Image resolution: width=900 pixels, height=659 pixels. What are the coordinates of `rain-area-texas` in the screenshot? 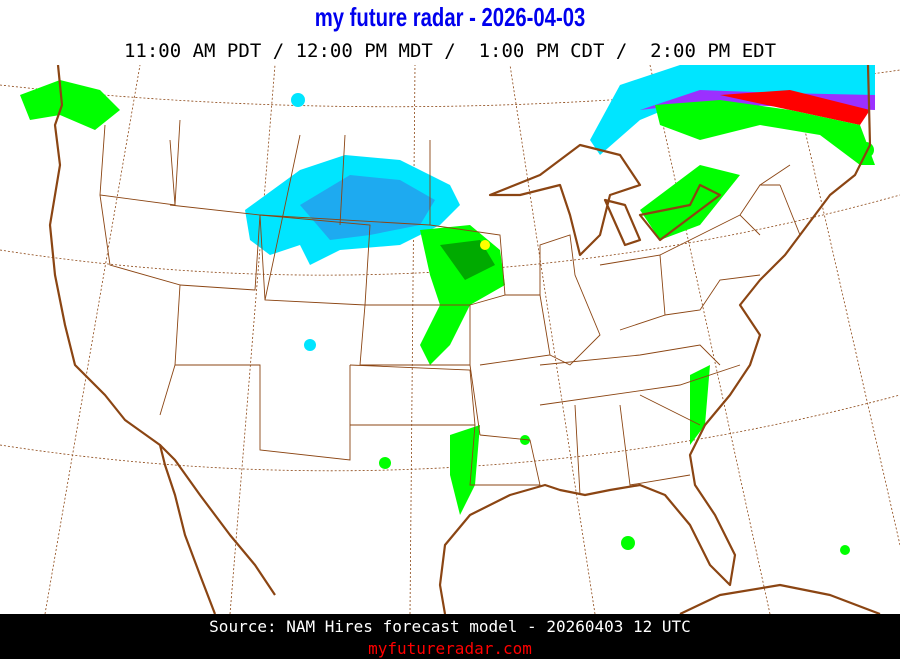 It's located at (465, 470).